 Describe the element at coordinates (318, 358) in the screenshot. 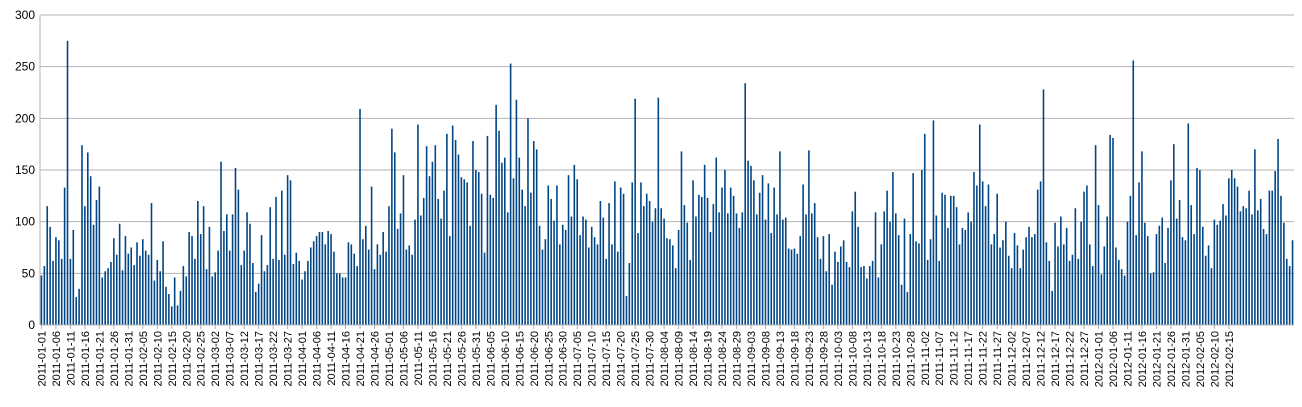

I see `x-tick-label: 2011-04-06` at that location.